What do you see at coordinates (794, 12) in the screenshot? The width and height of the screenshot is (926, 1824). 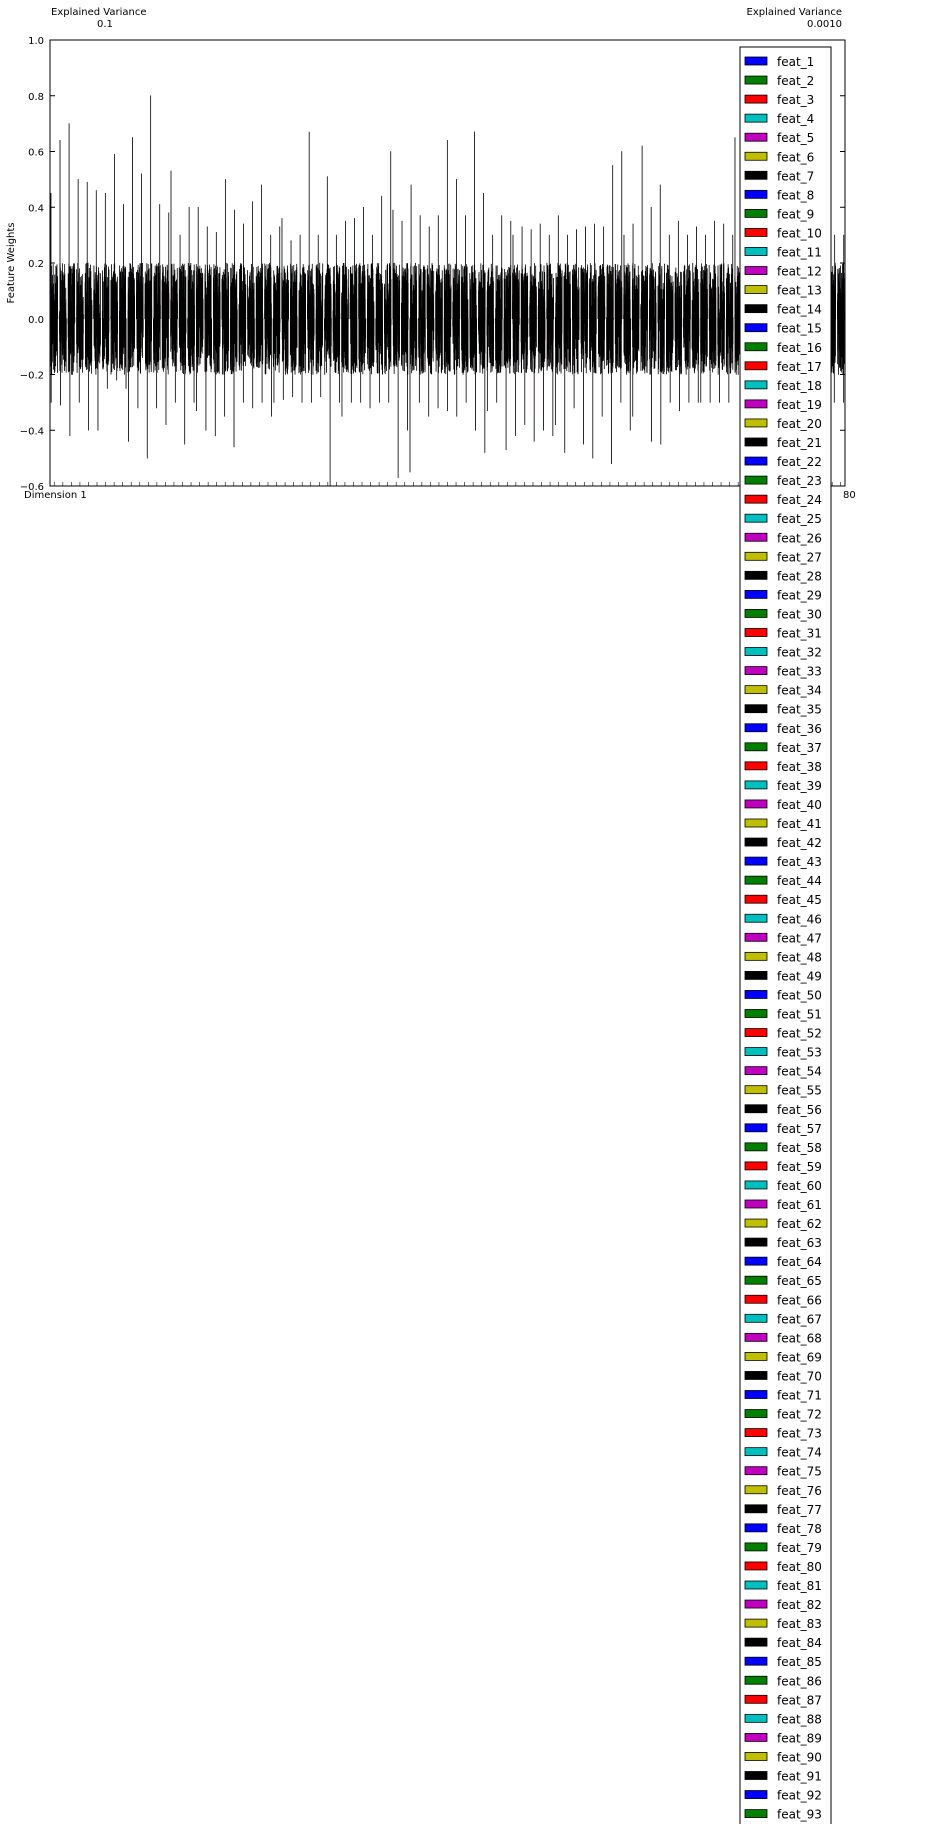 I see `explained-variance-last-label: Explained Variance` at bounding box center [794, 12].